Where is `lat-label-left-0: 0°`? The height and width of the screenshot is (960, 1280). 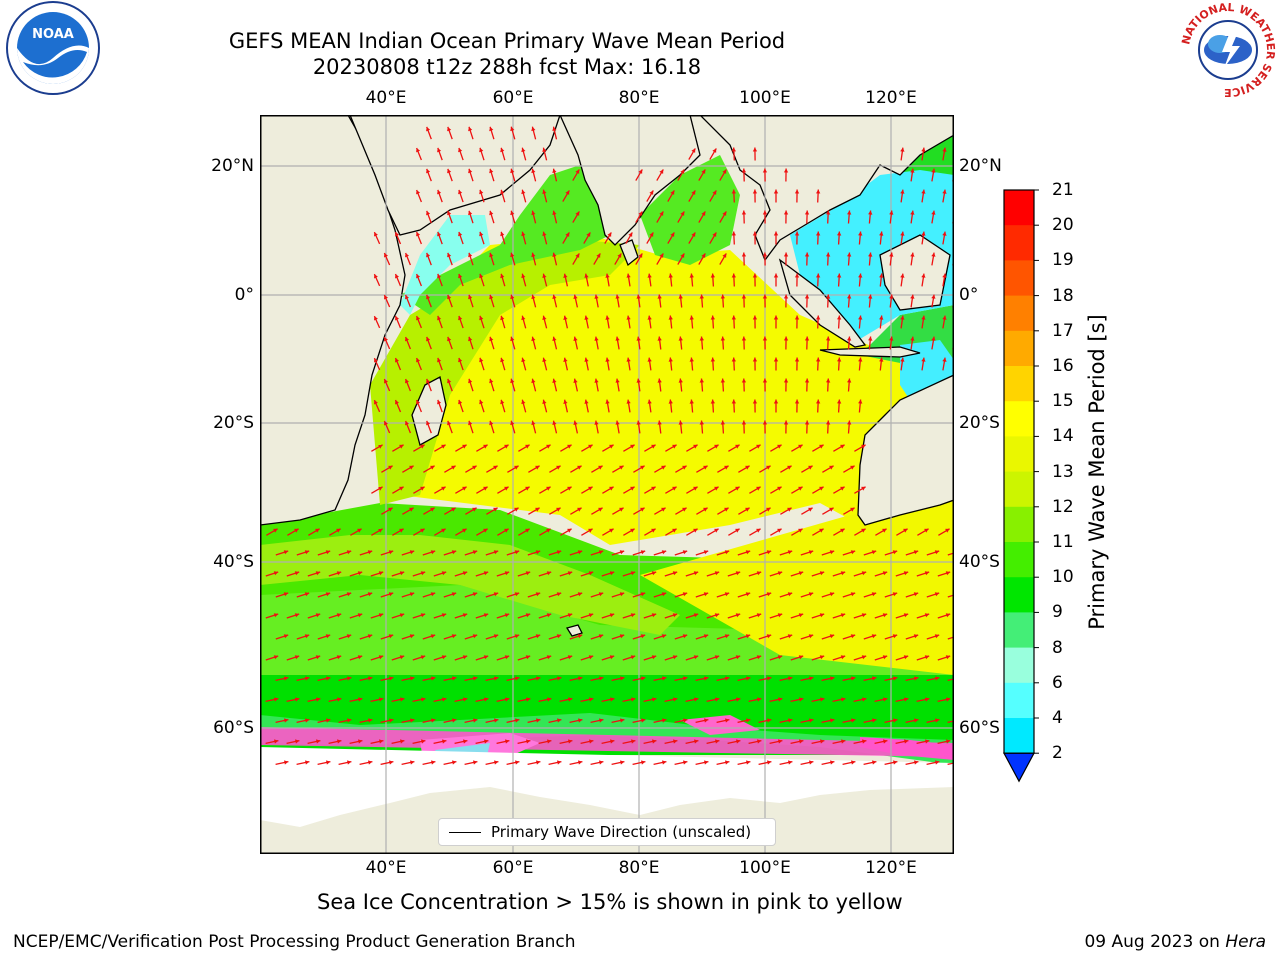 lat-label-left-0: 0° is located at coordinates (244, 295).